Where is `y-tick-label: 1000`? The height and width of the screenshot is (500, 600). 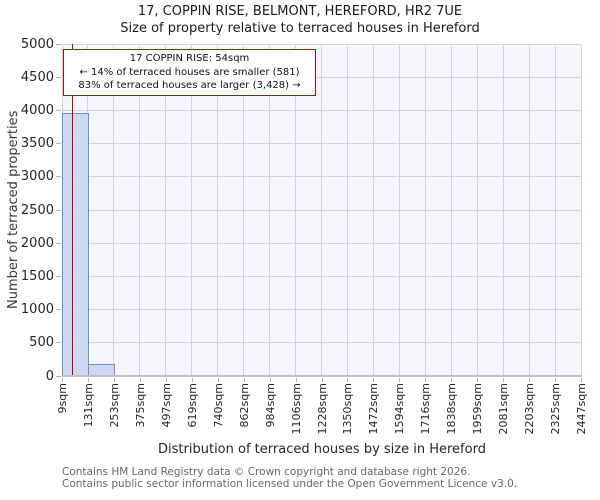 y-tick-label: 1000 is located at coordinates (37, 310).